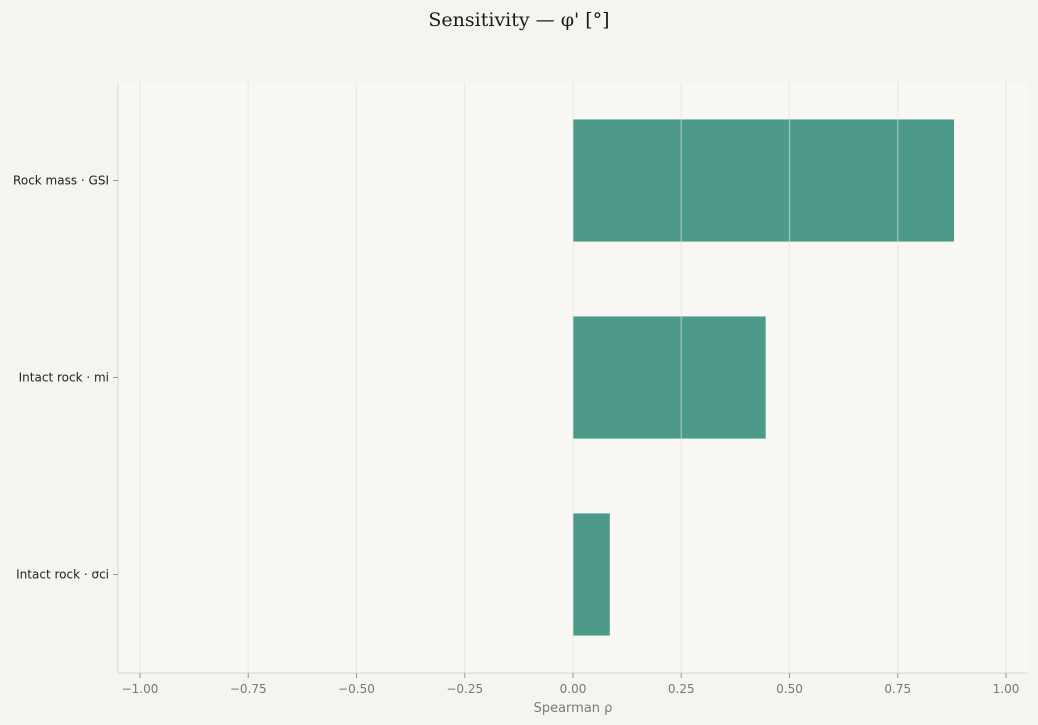 The image size is (1038, 725). I want to click on category-label: Intact rock · σci, so click(62, 575).